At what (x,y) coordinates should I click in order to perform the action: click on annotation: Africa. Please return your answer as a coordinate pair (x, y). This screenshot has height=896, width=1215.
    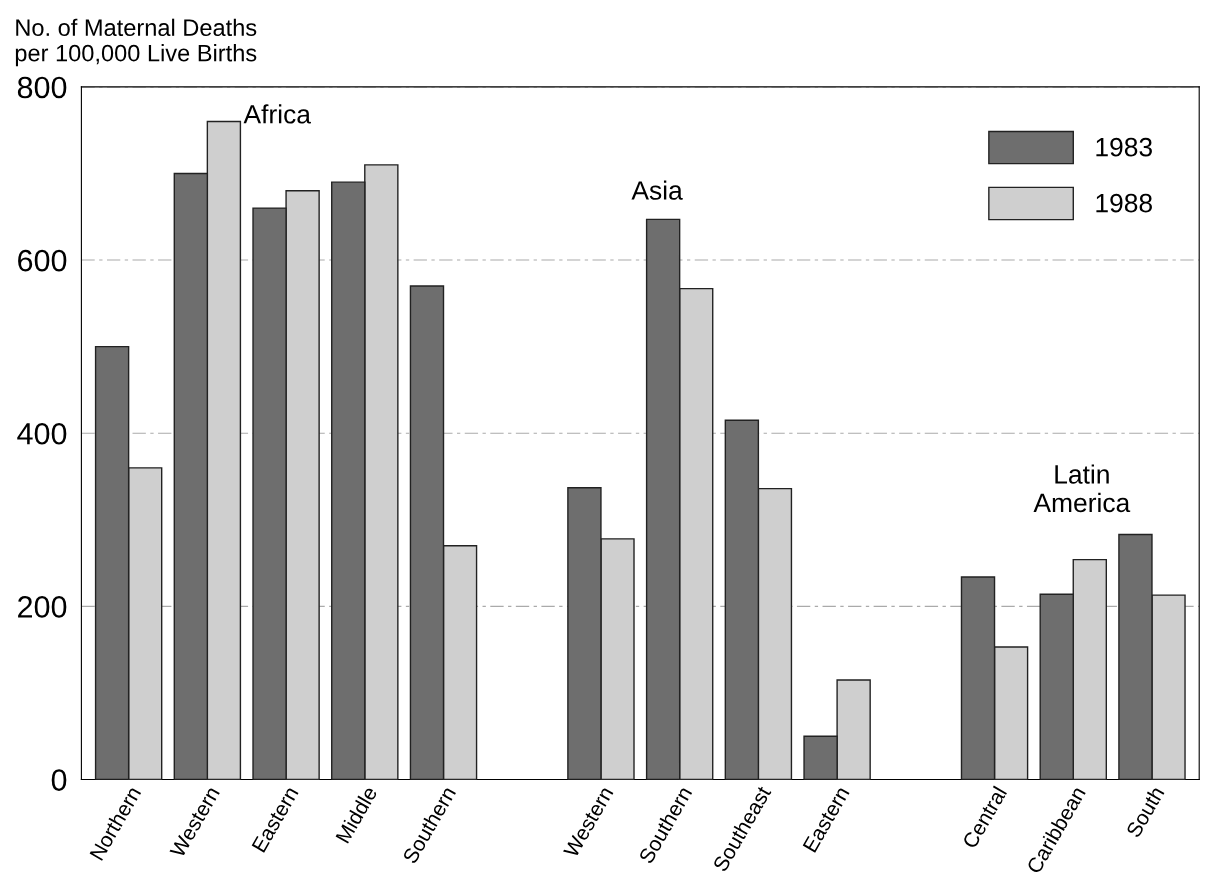
    Looking at the image, I should click on (277, 114).